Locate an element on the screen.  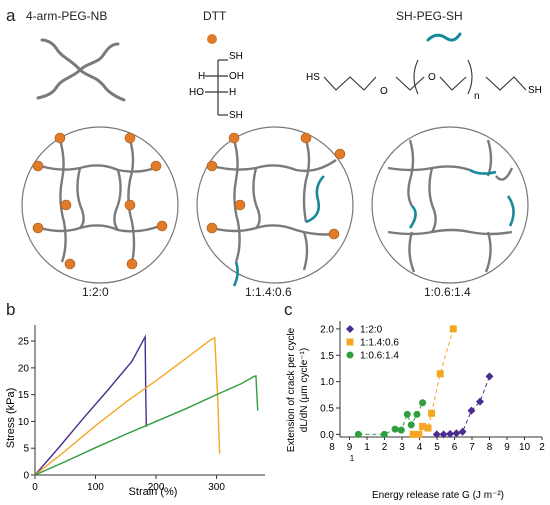
chart-c-x-tick-label: 6 is located at coordinates (455, 447).